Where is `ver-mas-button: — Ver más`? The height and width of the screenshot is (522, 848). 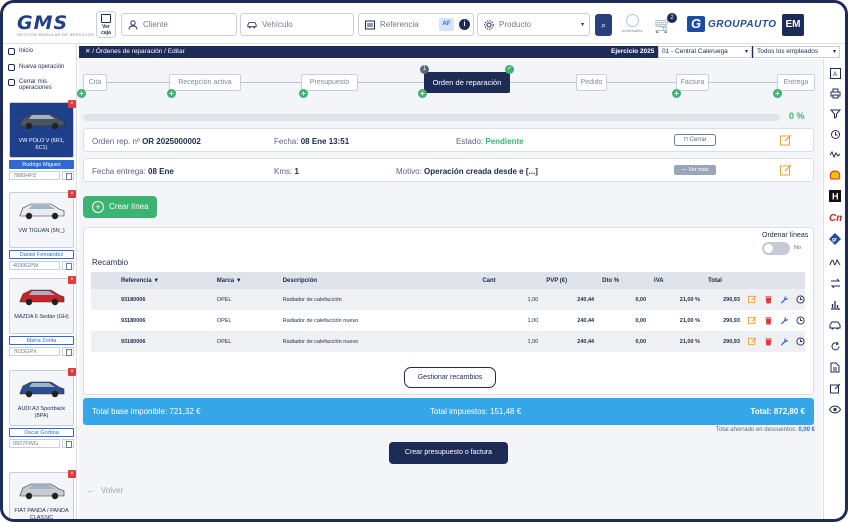 ver-mas-button: — Ver más is located at coordinates (695, 170).